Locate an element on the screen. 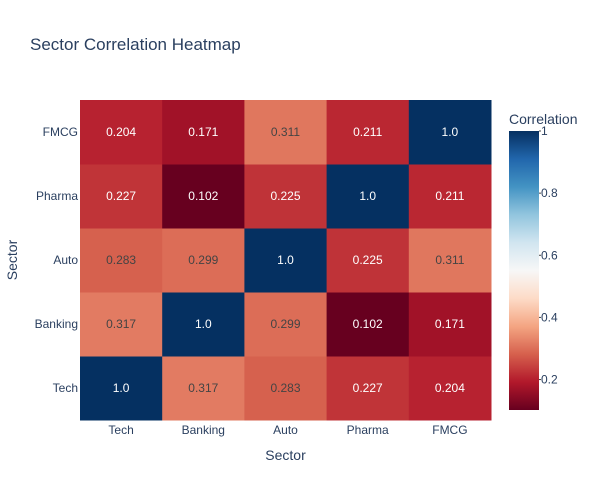 The height and width of the screenshot is (500, 600). x-tick-label: Banking is located at coordinates (203, 430).